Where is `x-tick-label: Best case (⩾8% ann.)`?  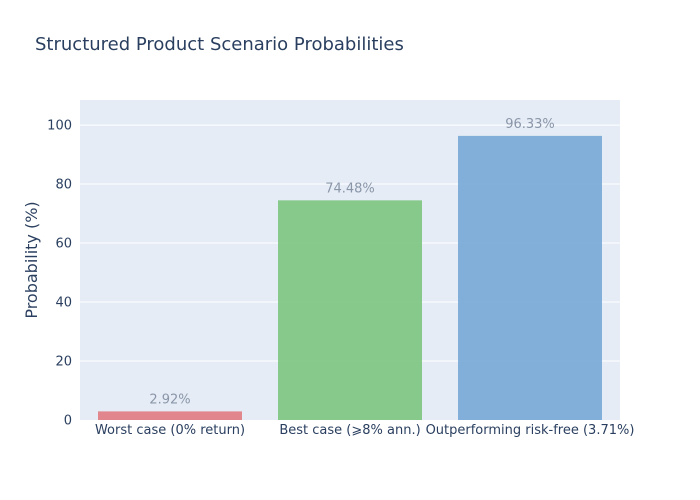
x-tick-label: Best case (⩾8% ann.) is located at coordinates (349, 430).